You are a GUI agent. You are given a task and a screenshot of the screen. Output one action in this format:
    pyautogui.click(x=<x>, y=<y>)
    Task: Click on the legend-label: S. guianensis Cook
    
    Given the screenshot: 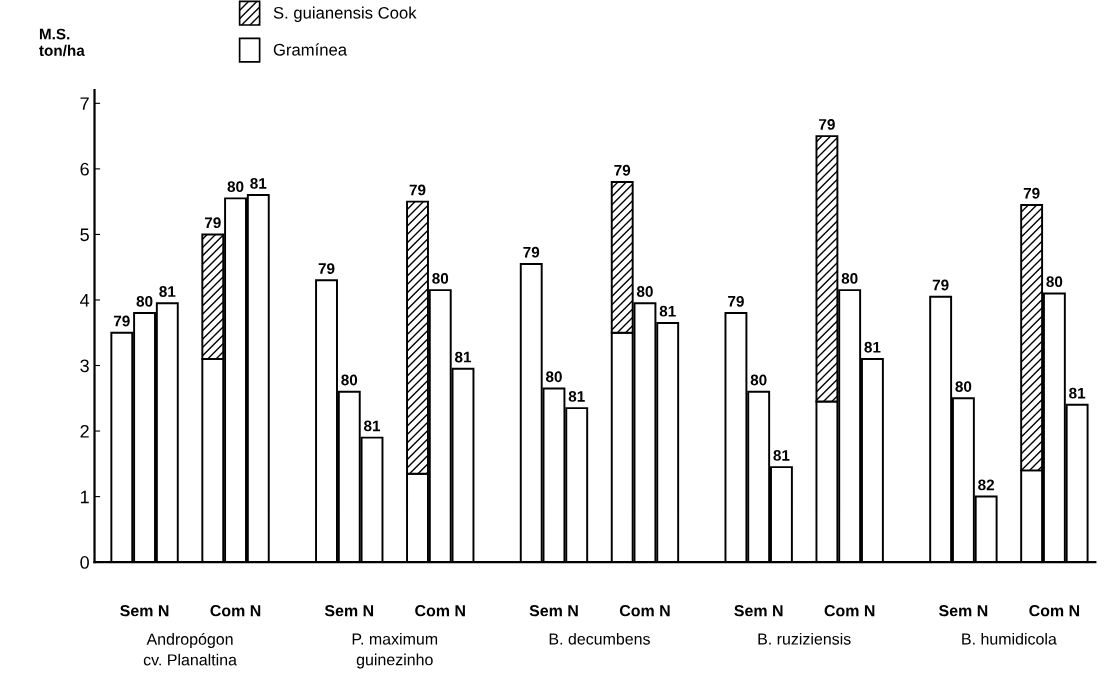 What is the action you would take?
    pyautogui.click(x=345, y=14)
    